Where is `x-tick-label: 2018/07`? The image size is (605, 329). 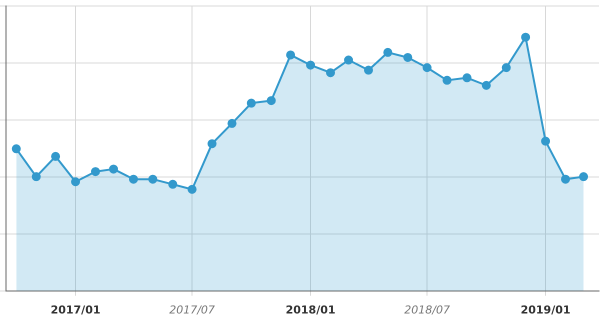 x-tick-label: 2018/07 is located at coordinates (427, 309).